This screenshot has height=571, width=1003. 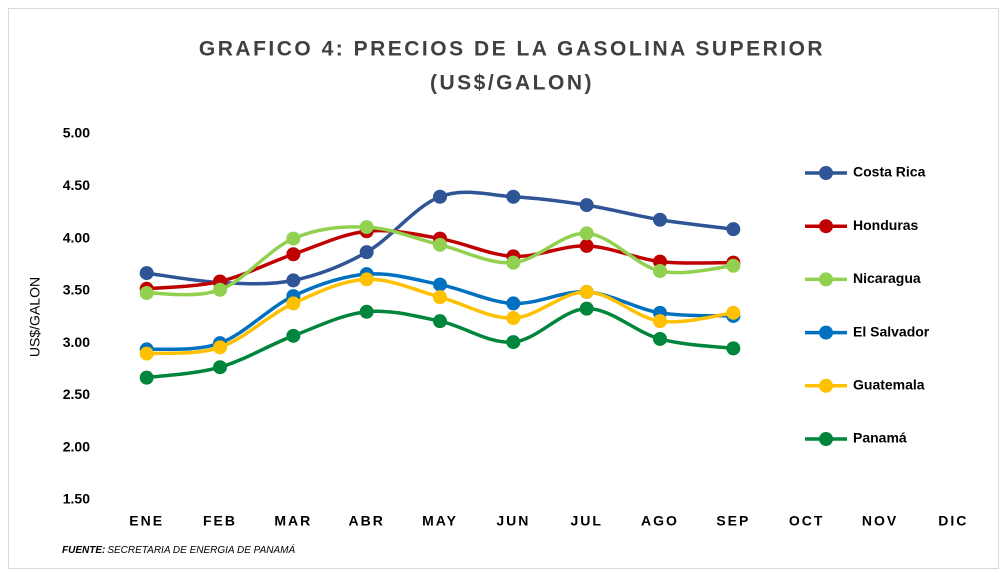 I want to click on x-tick-label: DIC, so click(x=953, y=521).